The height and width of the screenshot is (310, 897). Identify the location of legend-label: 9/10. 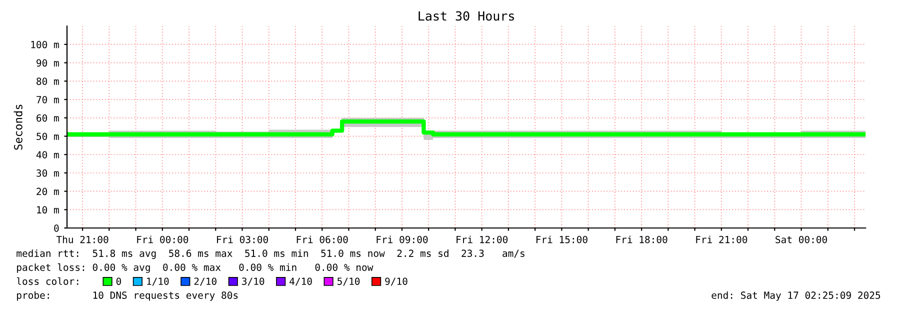
(396, 282).